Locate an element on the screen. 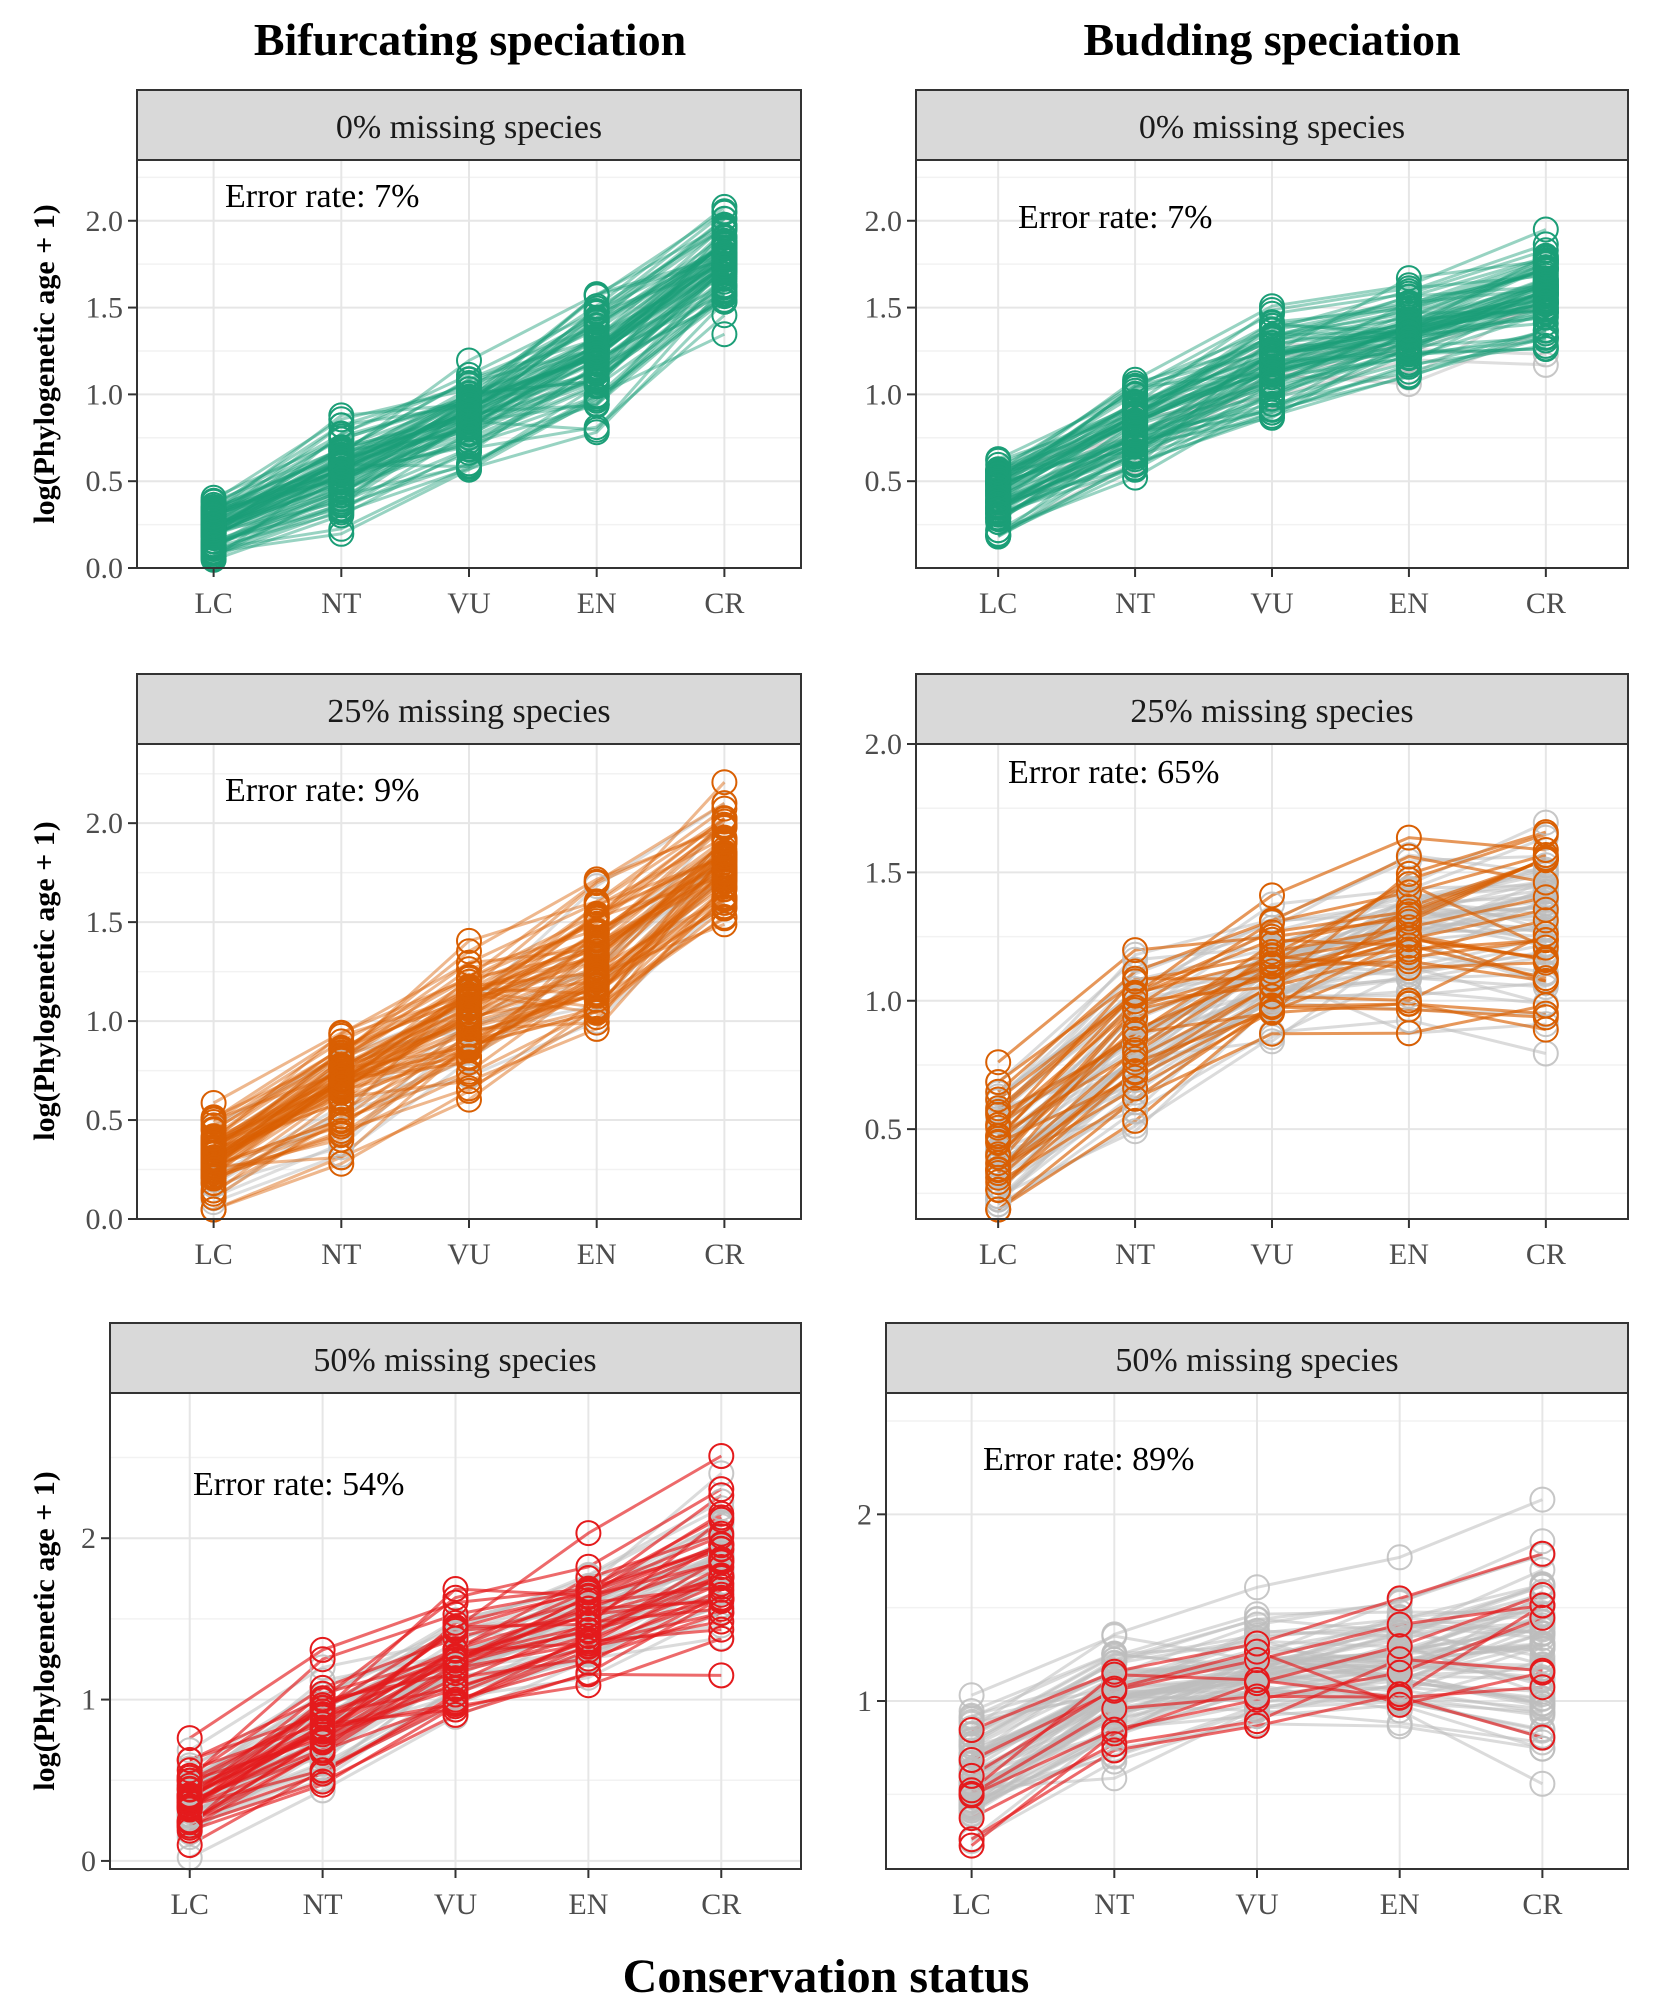  axes: 0.5 1.0 1.5 2.0 LC NT VU EN CR is located at coordinates (1215, 999).